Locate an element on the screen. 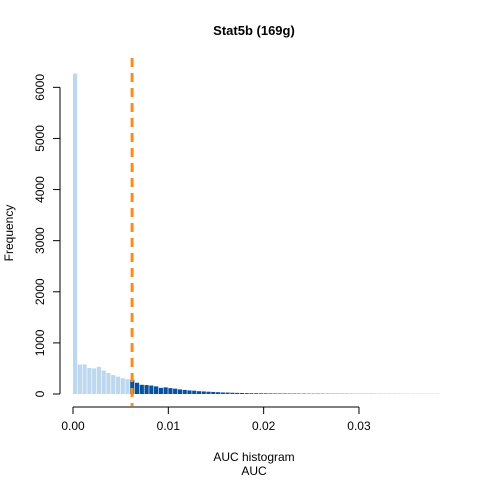 The width and height of the screenshot is (480, 480). x-tick-label: 0.01 is located at coordinates (169, 426).